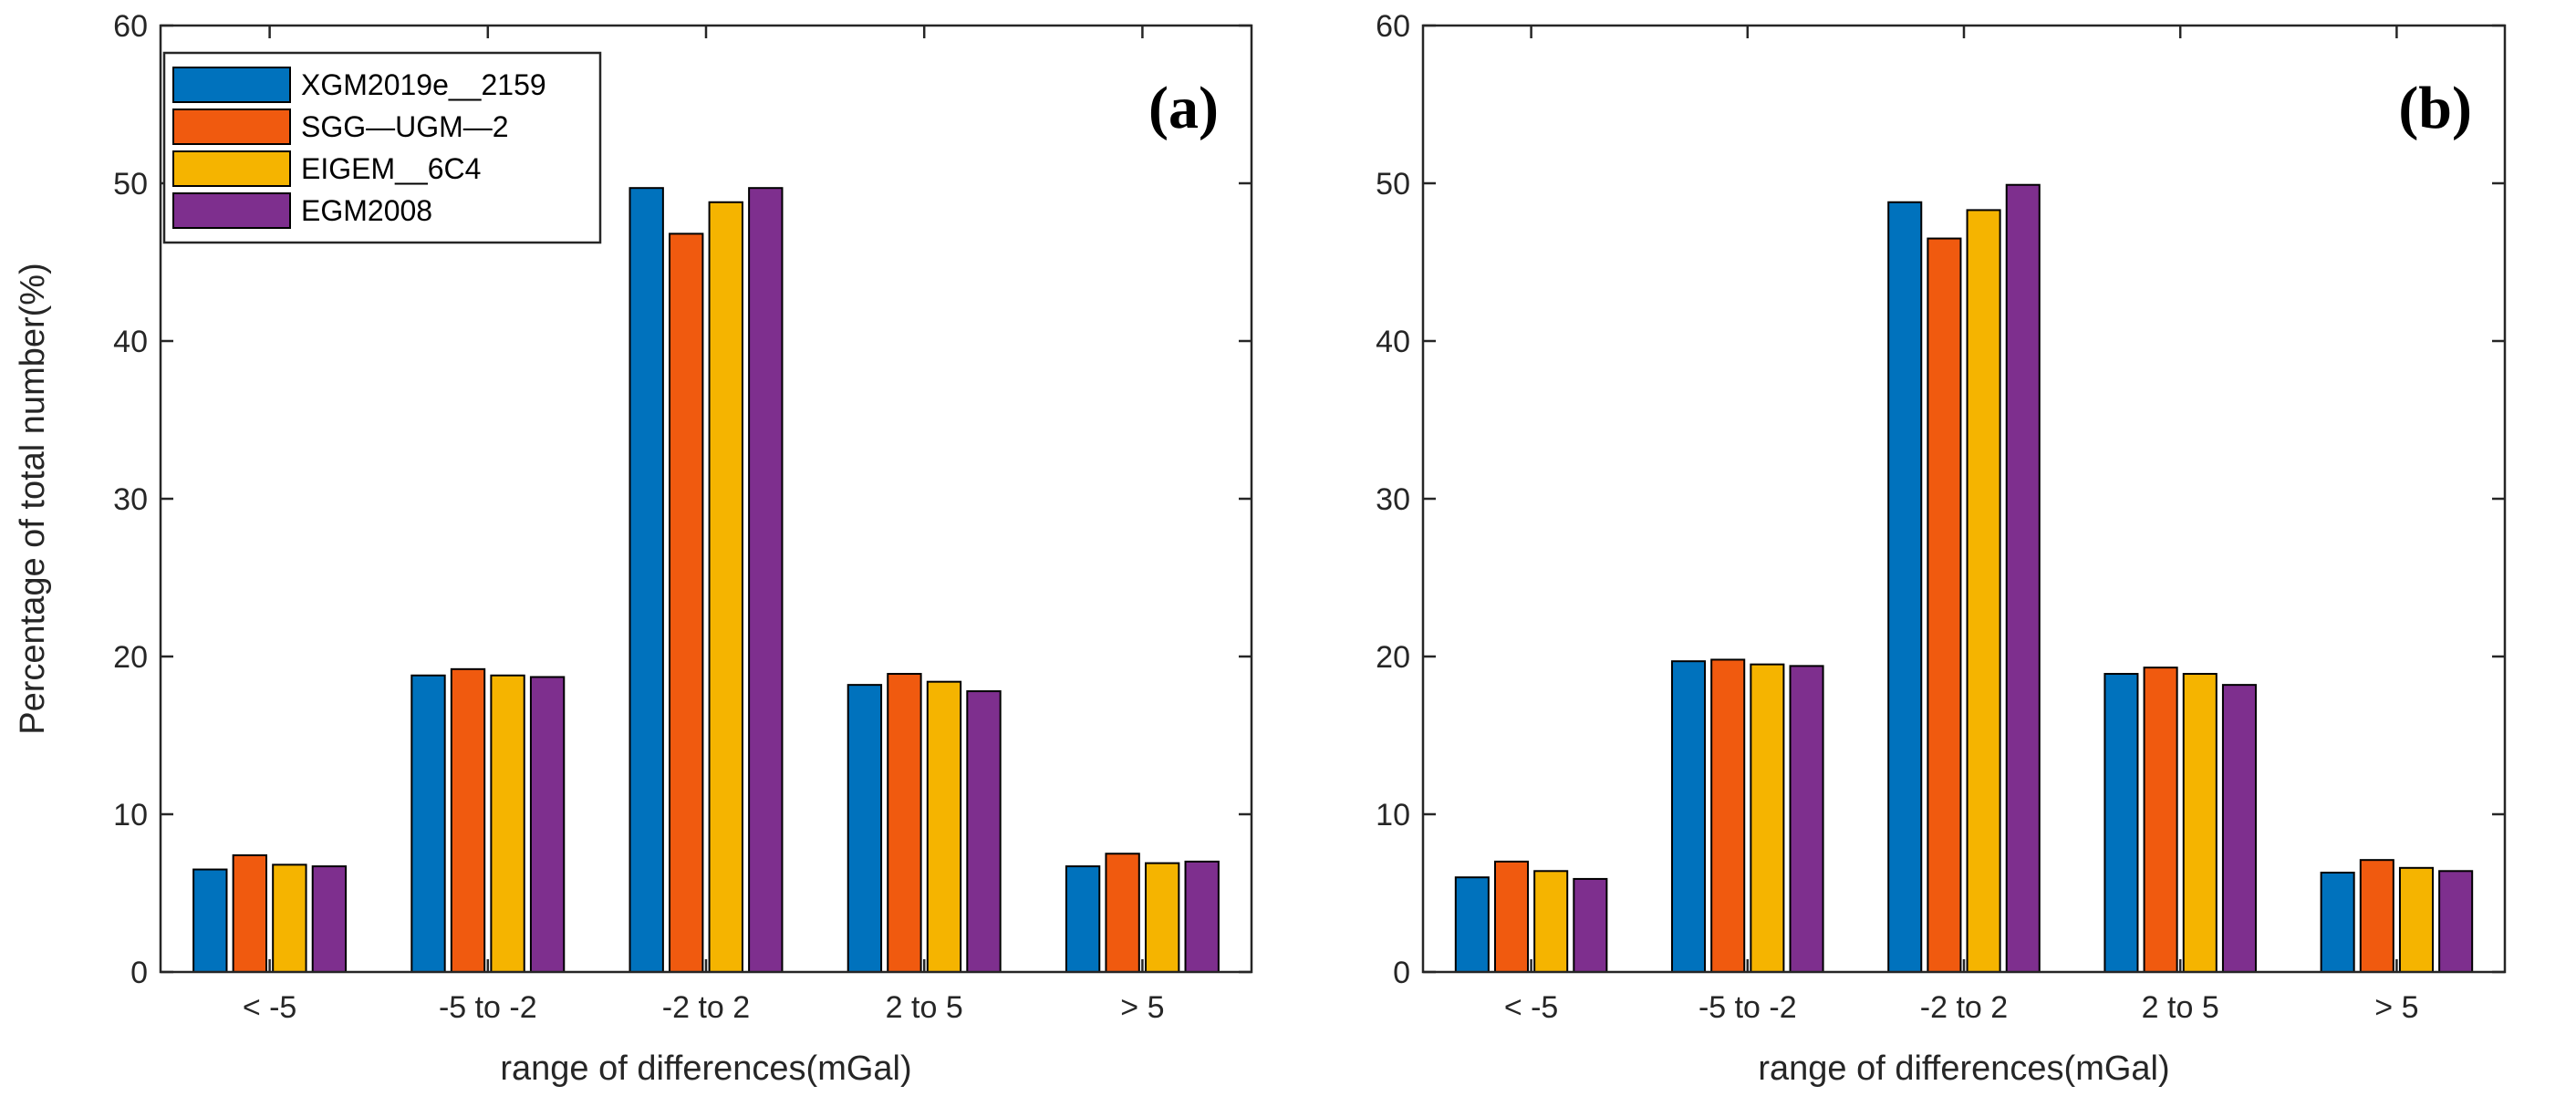 This screenshot has height=1096, width=2576. I want to click on legend-label-2: SGG—UGM—2, so click(405, 126).